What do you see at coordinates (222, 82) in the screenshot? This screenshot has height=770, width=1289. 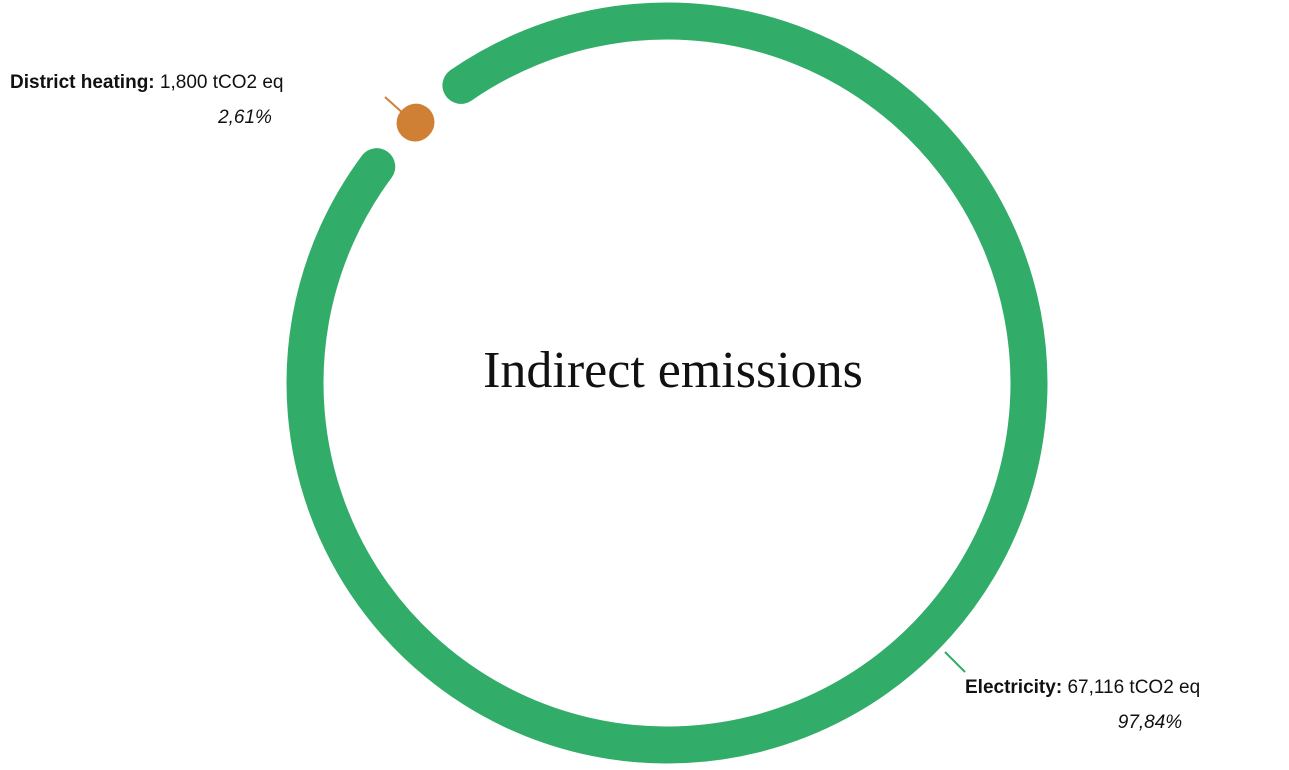 I see `value-label: 1,800 tCO2 eq` at bounding box center [222, 82].